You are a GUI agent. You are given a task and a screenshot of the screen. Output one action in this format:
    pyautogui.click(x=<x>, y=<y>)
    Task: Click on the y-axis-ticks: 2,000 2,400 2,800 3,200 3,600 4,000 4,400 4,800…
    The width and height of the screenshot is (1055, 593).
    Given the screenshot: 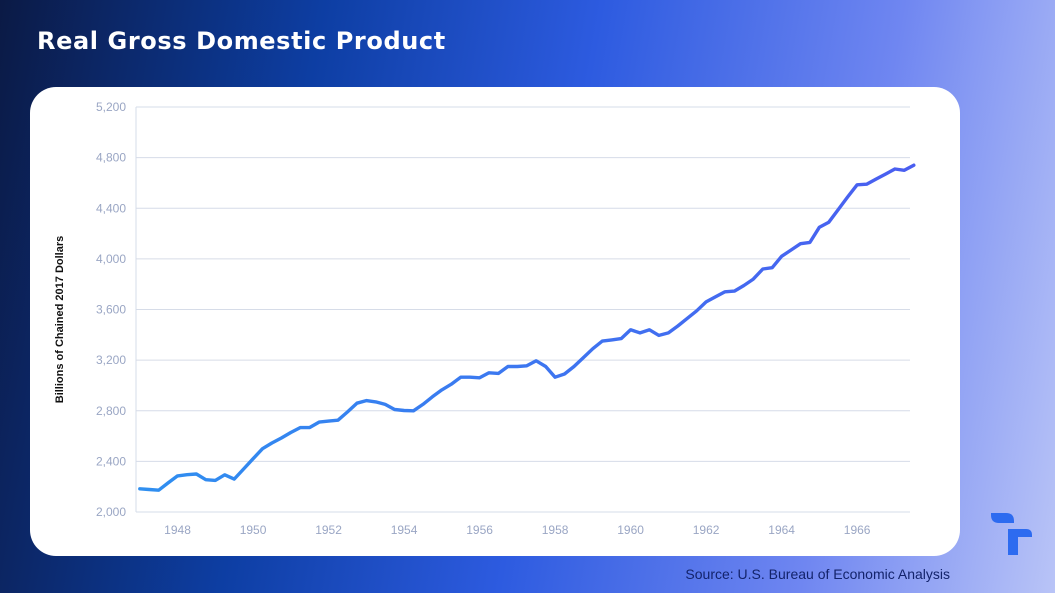 What is the action you would take?
    pyautogui.click(x=111, y=309)
    